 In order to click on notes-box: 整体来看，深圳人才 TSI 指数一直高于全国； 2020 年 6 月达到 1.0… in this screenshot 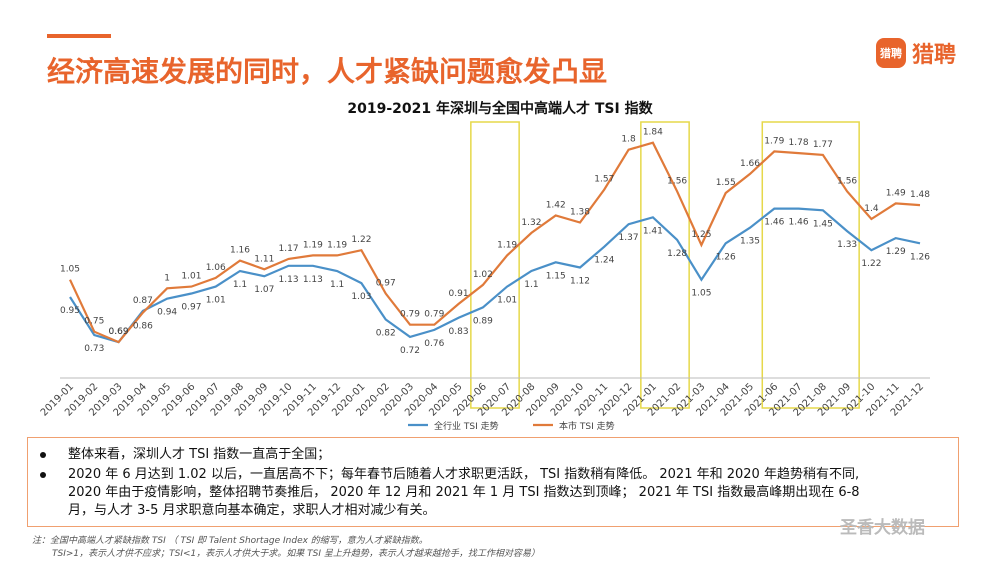, I will do `click(493, 482)`.